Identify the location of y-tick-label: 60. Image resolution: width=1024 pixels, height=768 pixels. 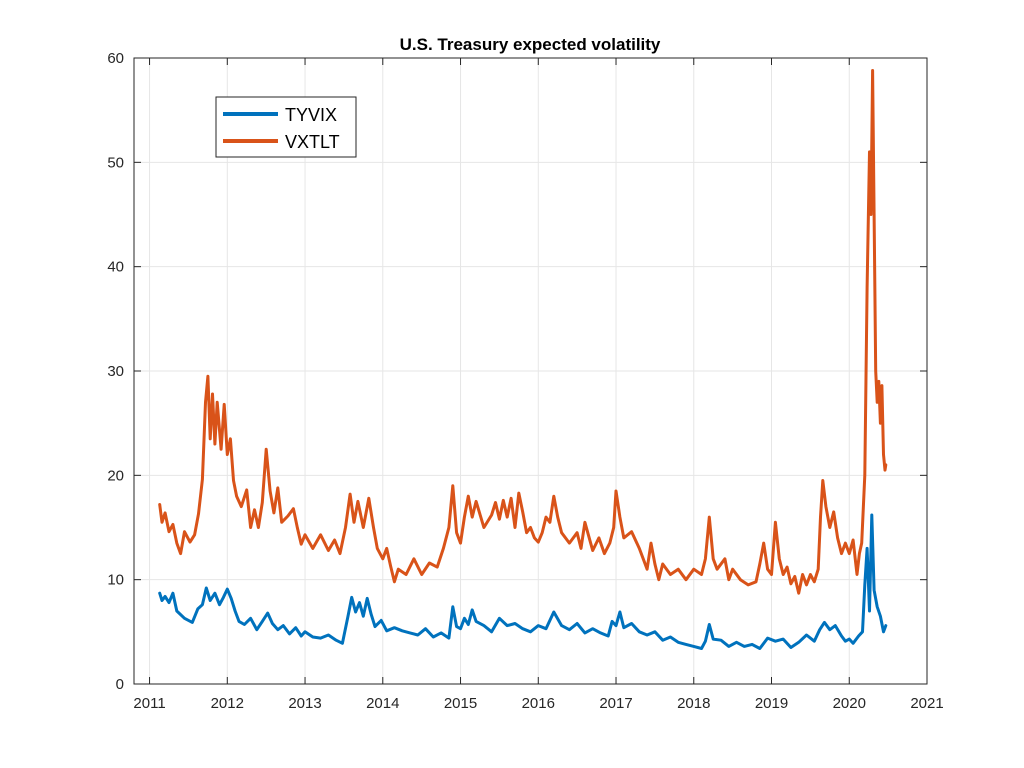
(115, 58).